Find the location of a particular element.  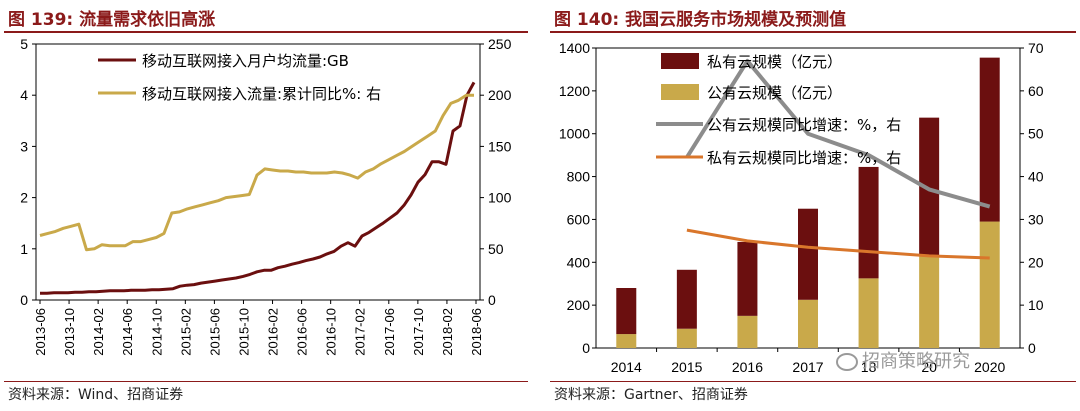

y-right-tick-label: 70 is located at coordinates (1036, 48).